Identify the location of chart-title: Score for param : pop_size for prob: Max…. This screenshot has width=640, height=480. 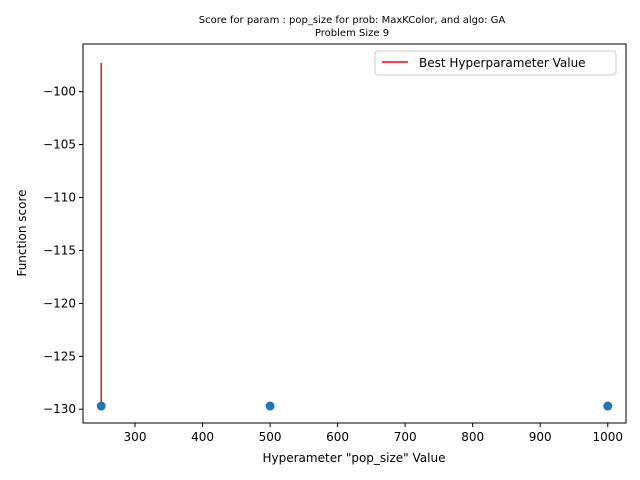
(352, 20).